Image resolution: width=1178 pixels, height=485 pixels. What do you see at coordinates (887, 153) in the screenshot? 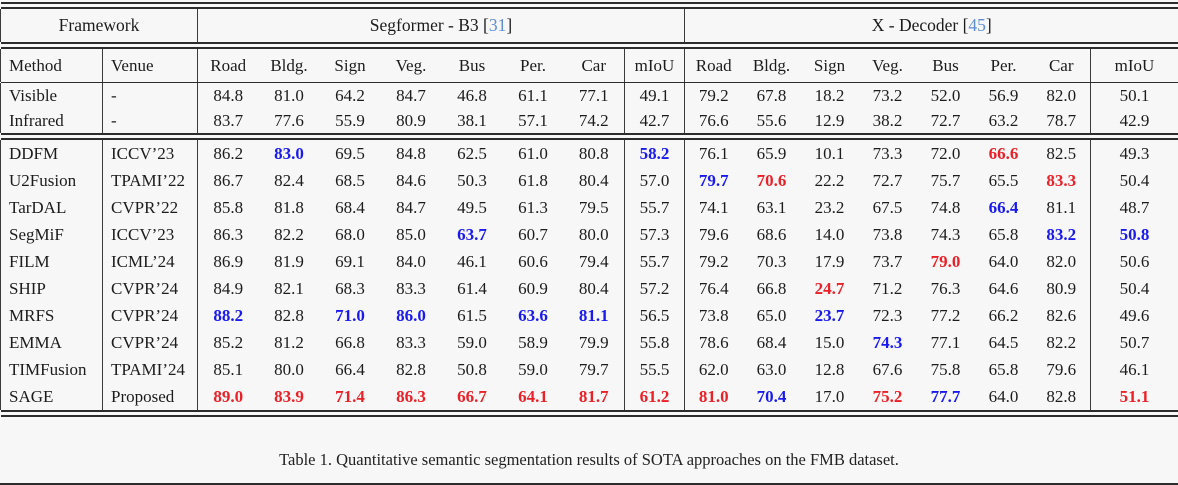
I see `score-cell: 73.3` at bounding box center [887, 153].